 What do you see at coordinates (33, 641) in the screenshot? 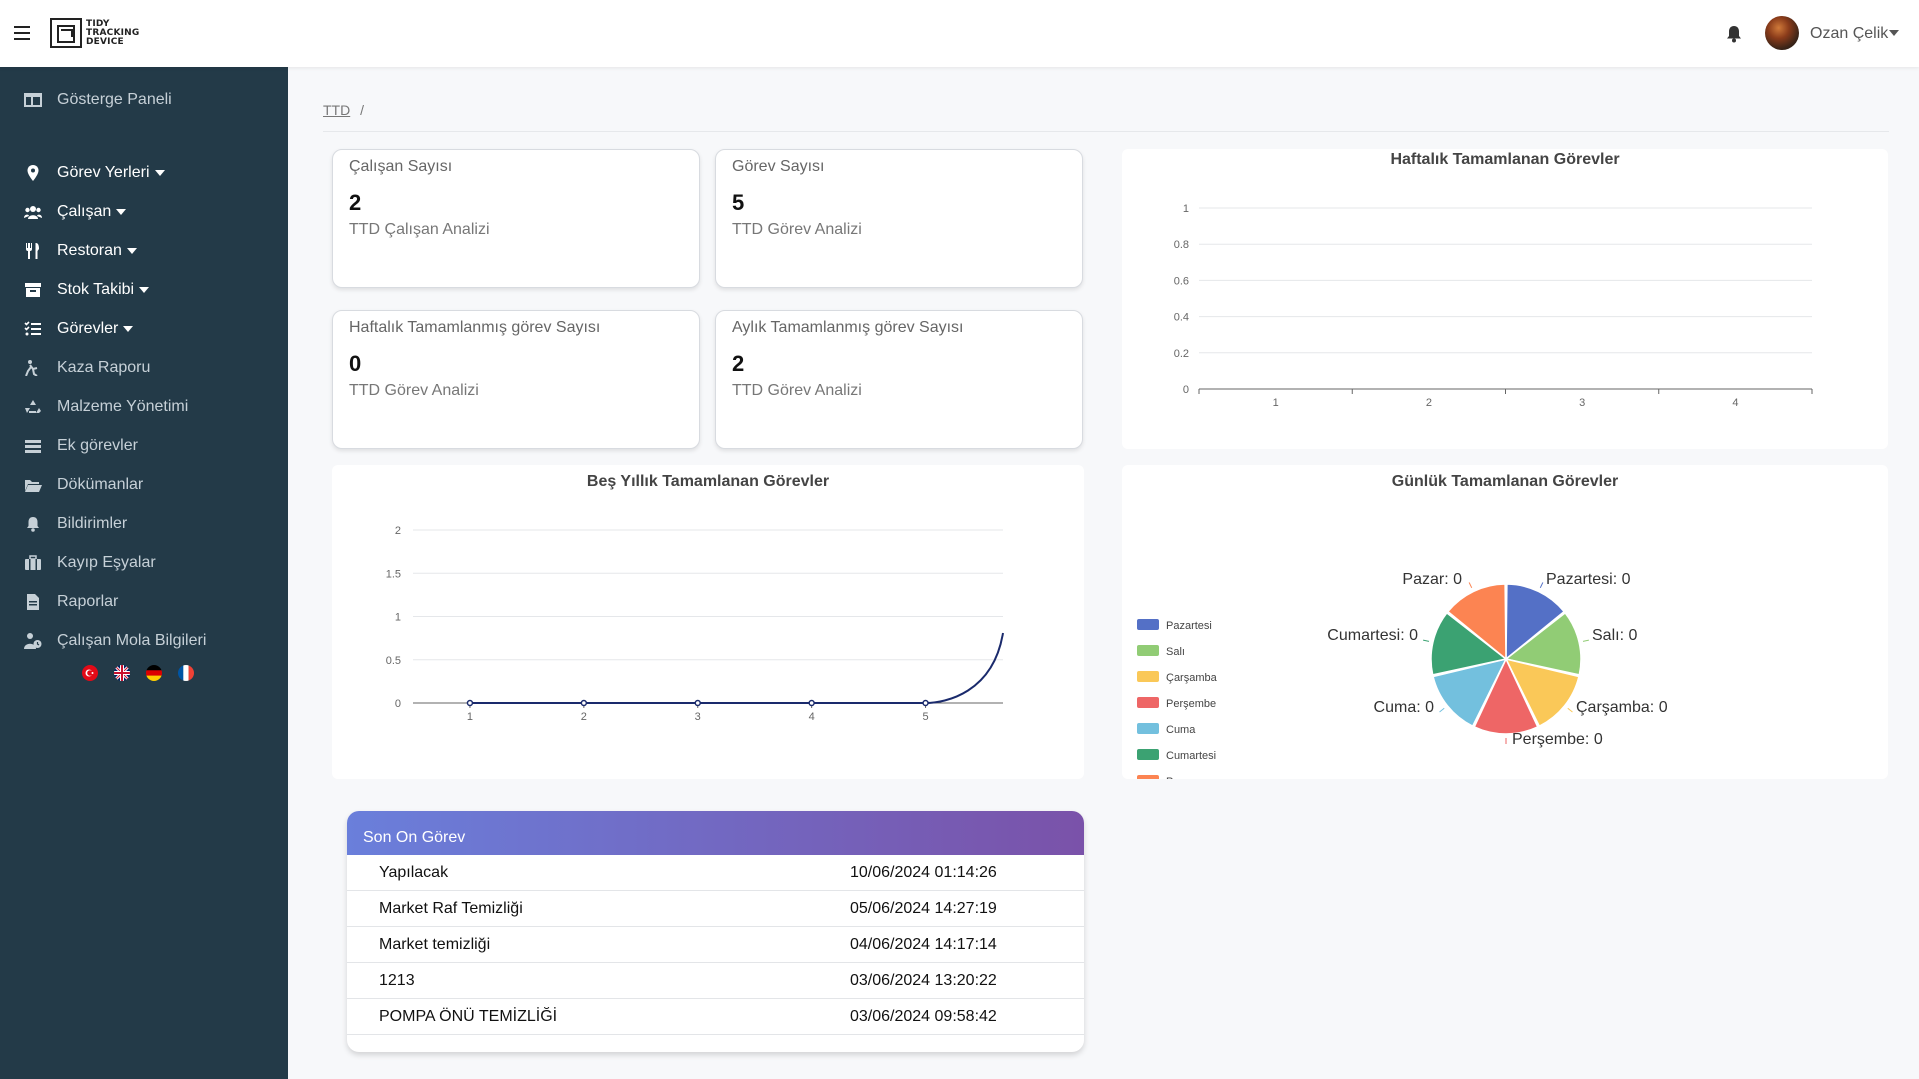
I see `person-clock-icon` at bounding box center [33, 641].